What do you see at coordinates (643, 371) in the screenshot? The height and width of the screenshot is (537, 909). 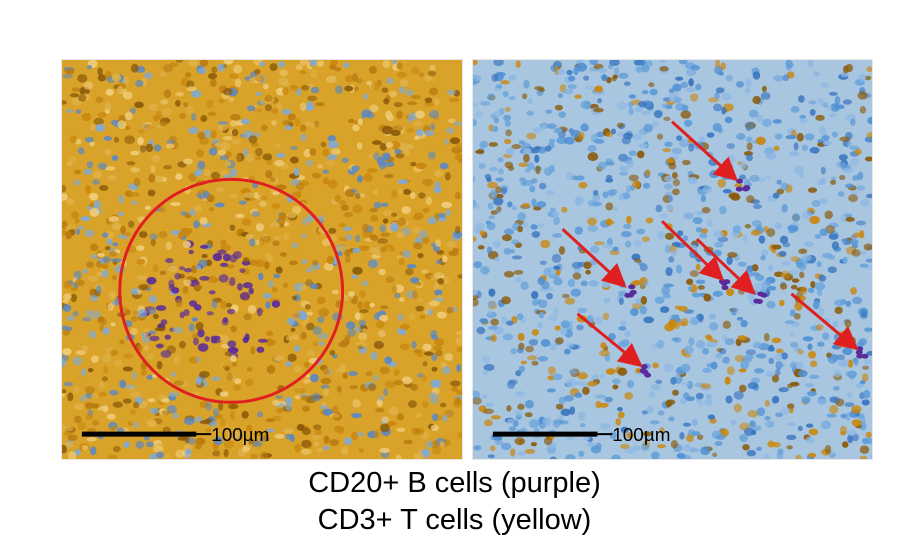 I see `b-cell-stain` at bounding box center [643, 371].